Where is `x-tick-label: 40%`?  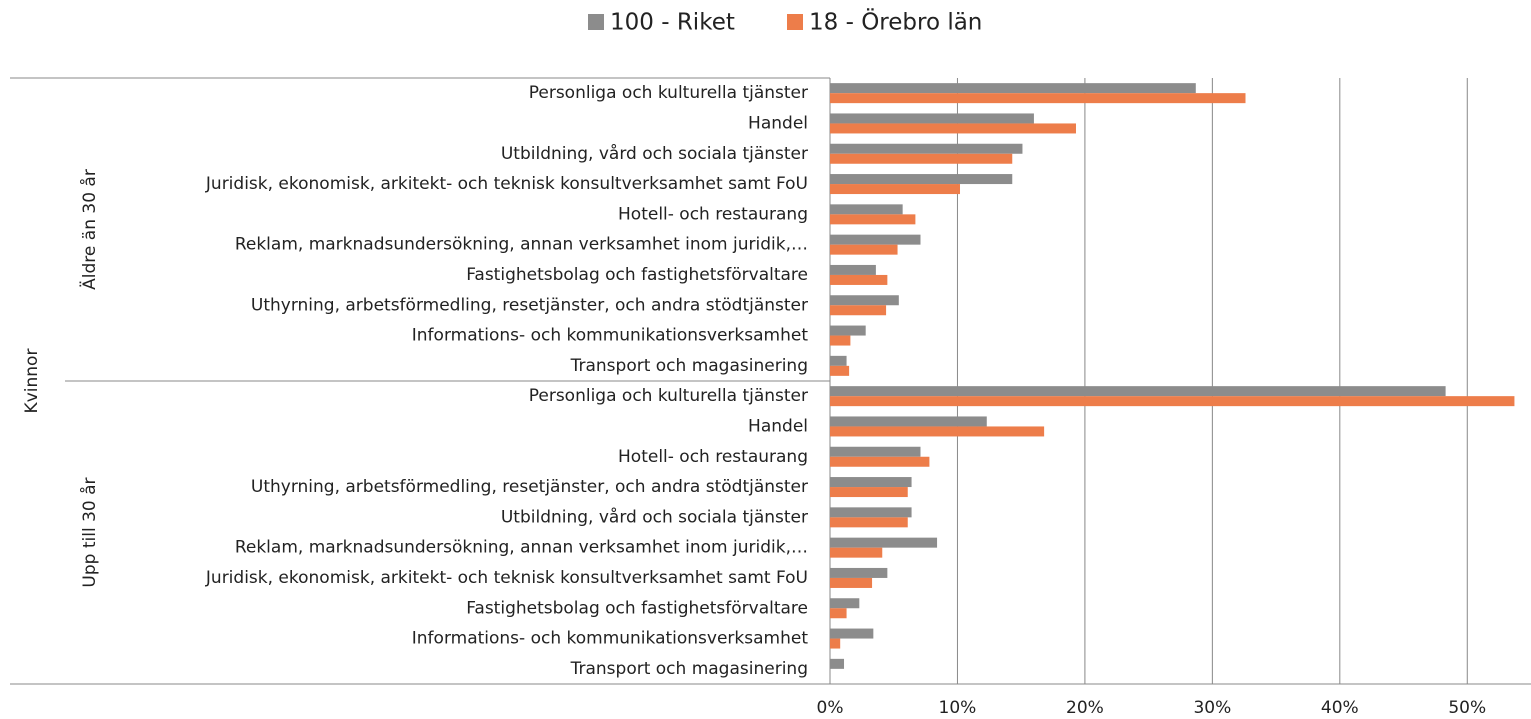 x-tick-label: 40% is located at coordinates (1340, 708).